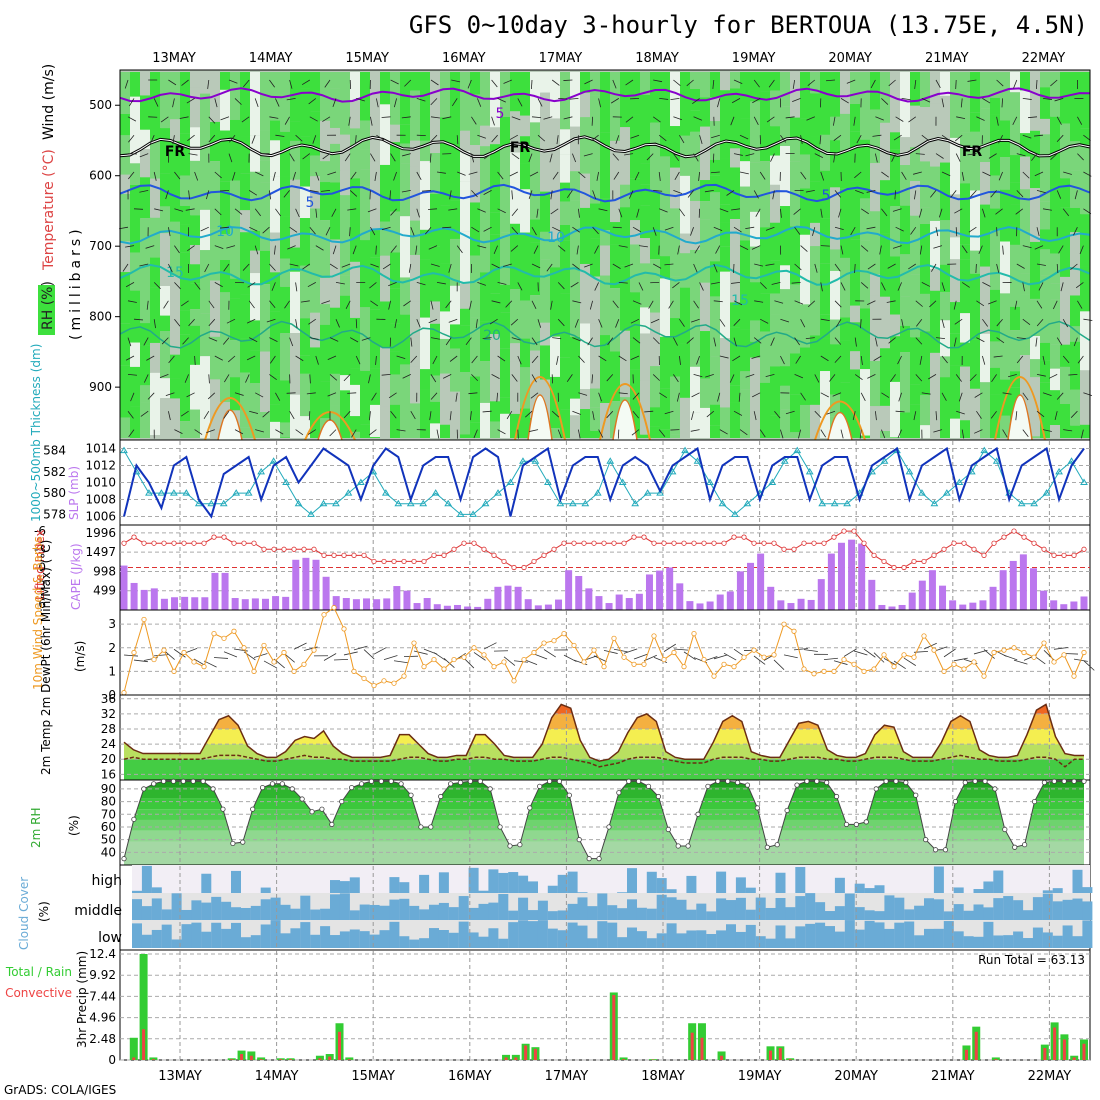 This screenshot has width=1100, height=1100. Describe the element at coordinates (198, 503) in the screenshot. I see `thickness-line-point` at that location.